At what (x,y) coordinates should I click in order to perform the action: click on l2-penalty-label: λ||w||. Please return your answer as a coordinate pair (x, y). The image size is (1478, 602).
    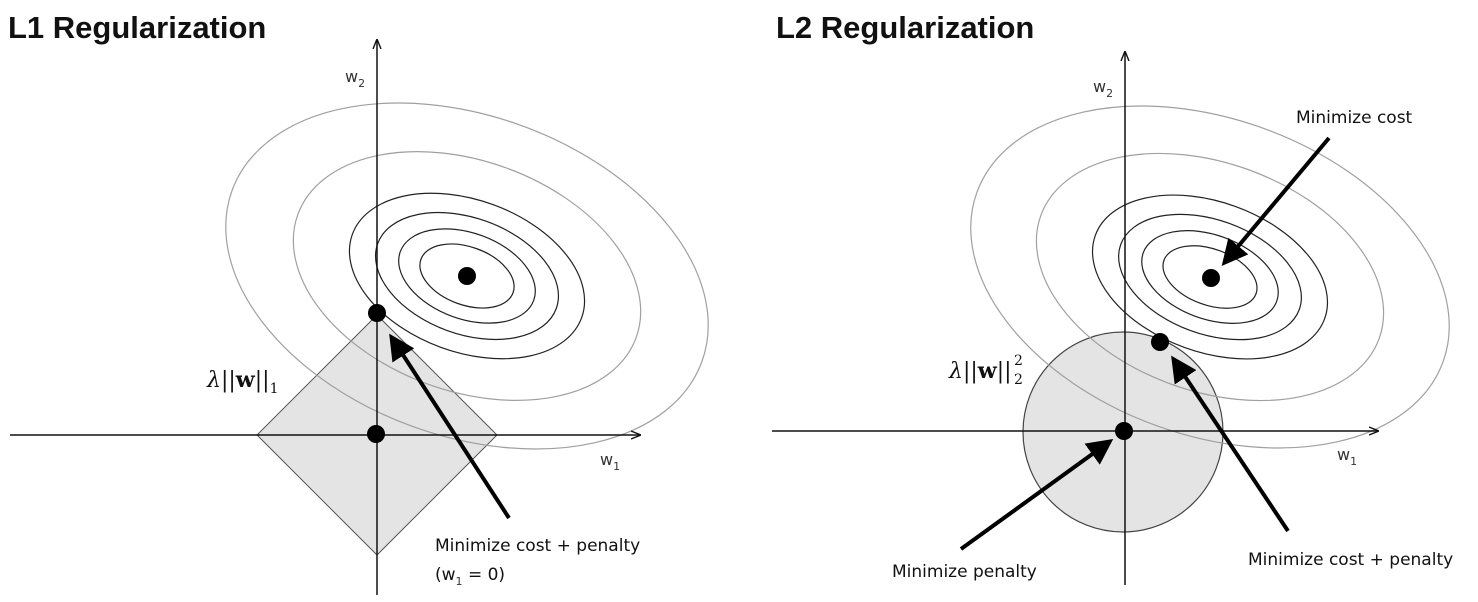
    Looking at the image, I should click on (980, 371).